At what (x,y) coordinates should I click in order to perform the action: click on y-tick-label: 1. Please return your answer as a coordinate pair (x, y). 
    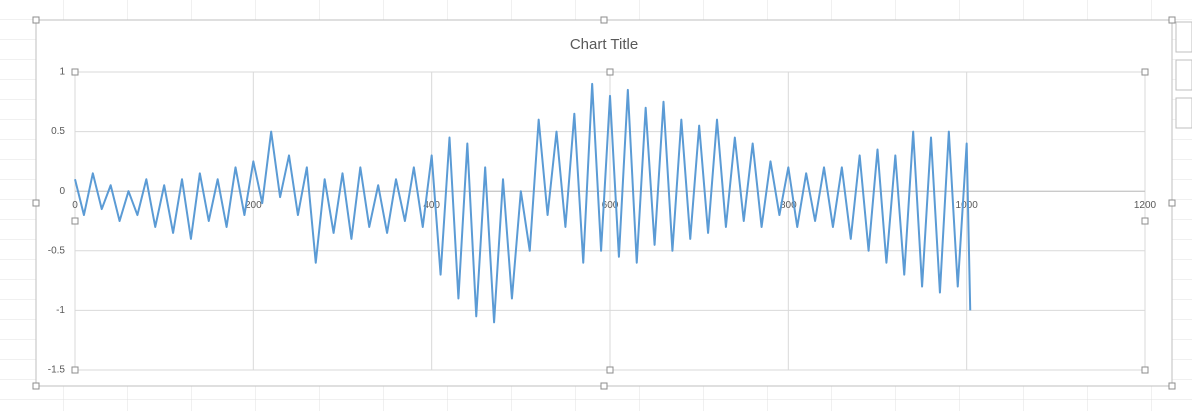
    Looking at the image, I should click on (62, 72).